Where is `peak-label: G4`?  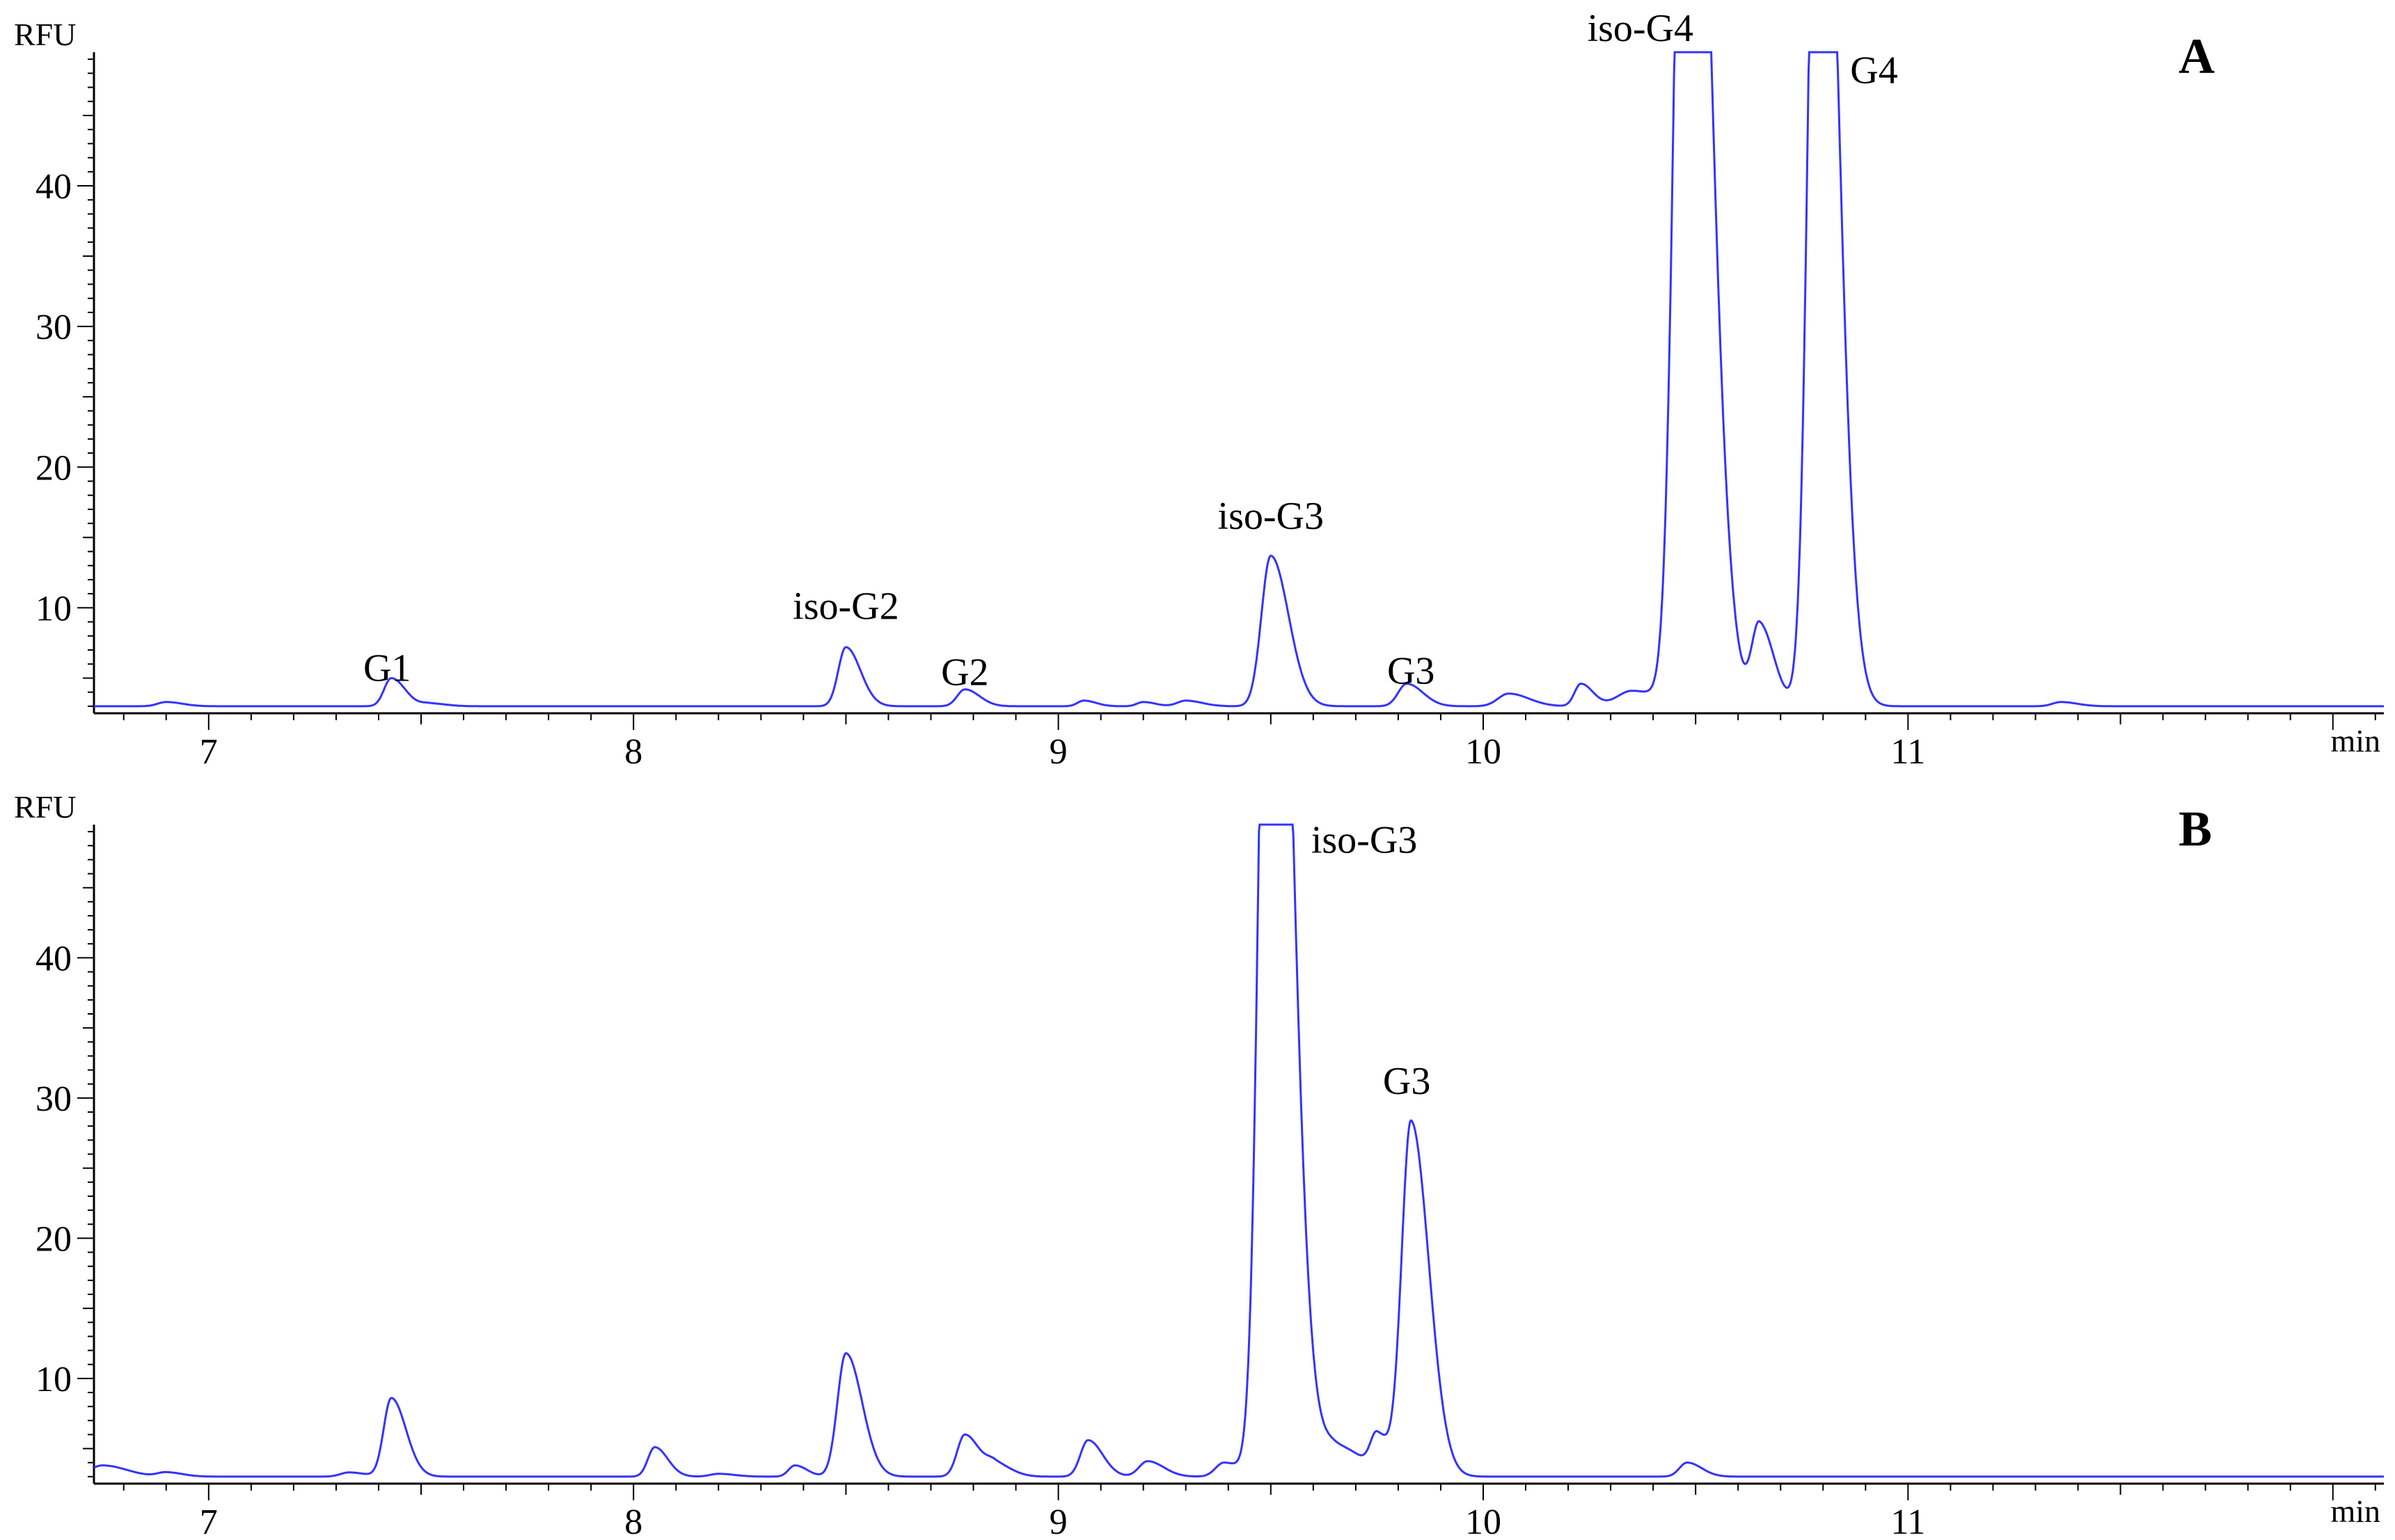
peak-label: G4 is located at coordinates (1873, 71).